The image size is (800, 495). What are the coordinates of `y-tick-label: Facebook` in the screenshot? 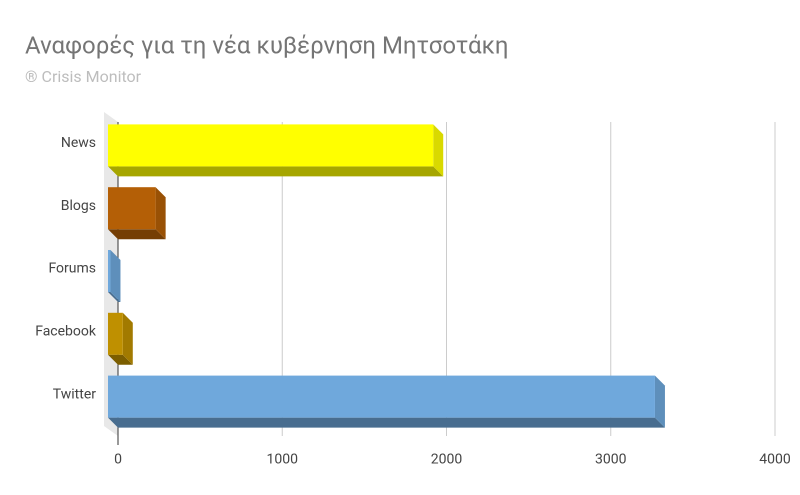 It's located at (66, 332).